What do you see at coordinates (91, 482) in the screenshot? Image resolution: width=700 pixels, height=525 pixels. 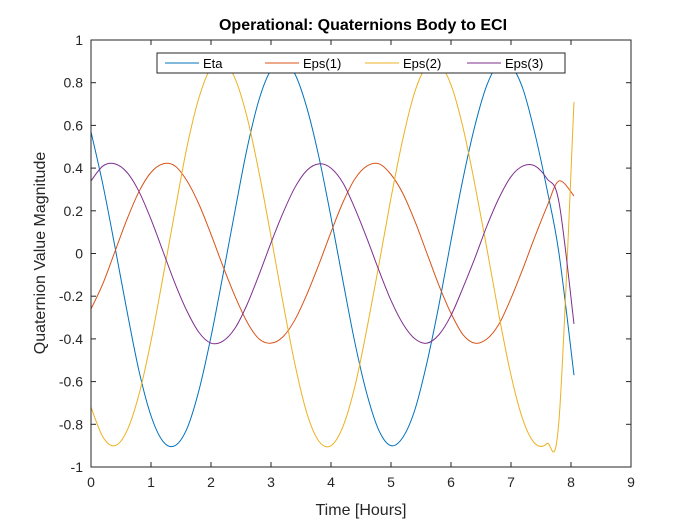 I see `x-tick-label: 0` at bounding box center [91, 482].